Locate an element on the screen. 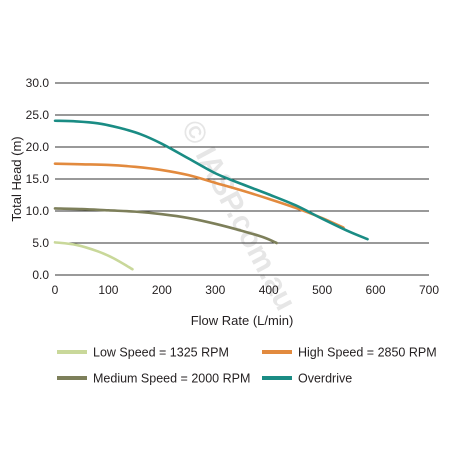  y-tick-label: 25.0 is located at coordinates (38, 115).